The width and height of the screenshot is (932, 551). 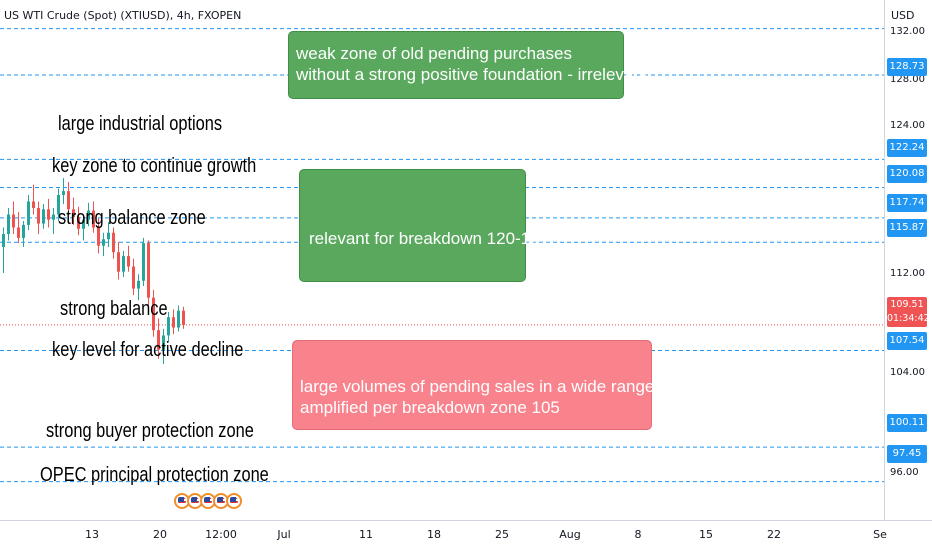 What do you see at coordinates (908, 312) in the screenshot?
I see `last-price-pill: 109.51 01:34:42` at bounding box center [908, 312].